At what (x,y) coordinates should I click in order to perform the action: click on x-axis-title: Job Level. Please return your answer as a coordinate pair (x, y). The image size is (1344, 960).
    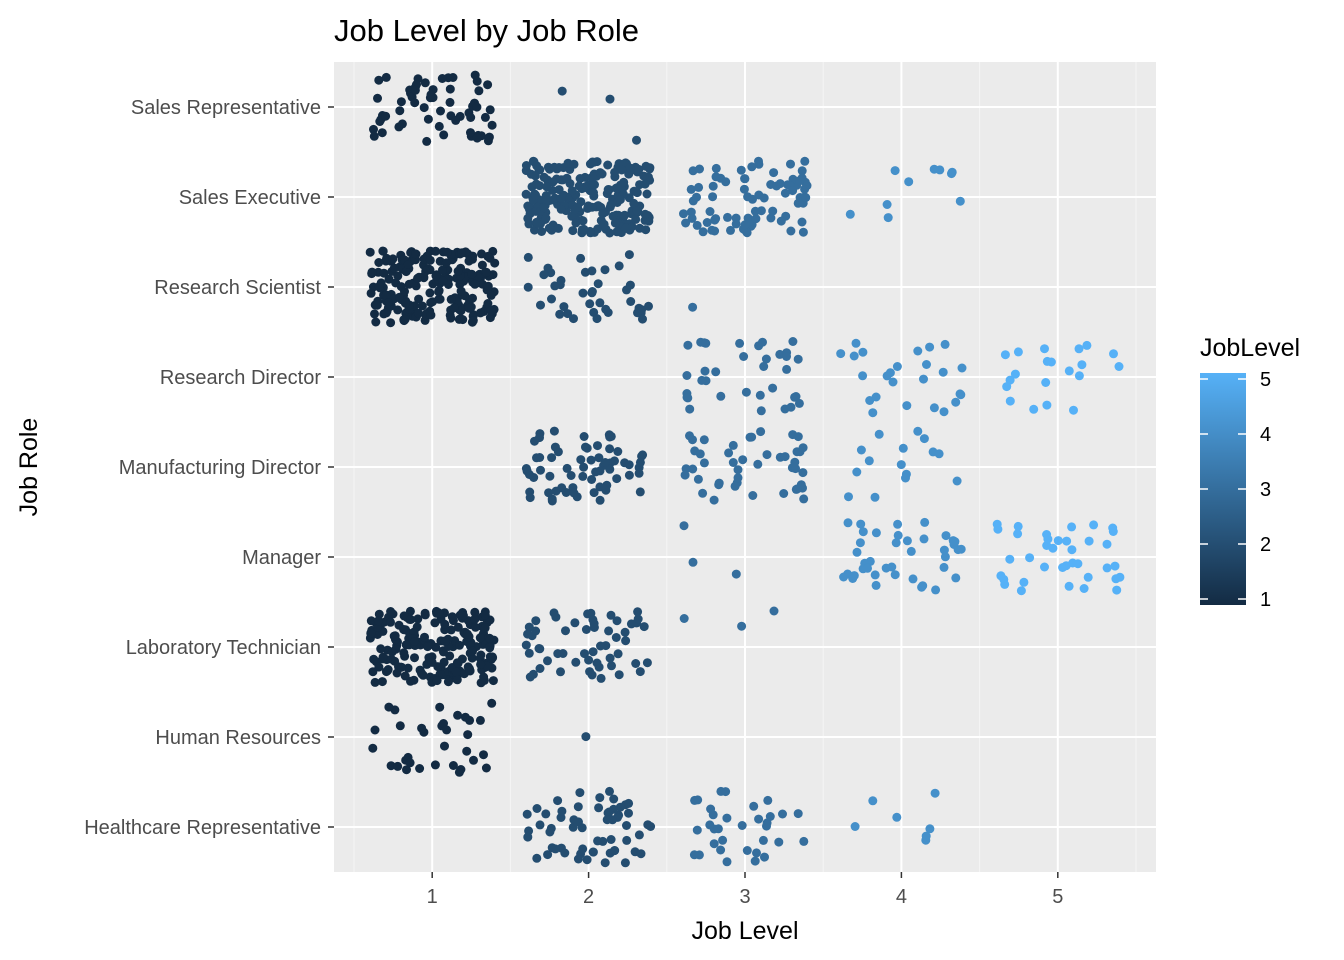
    Looking at the image, I should click on (744, 931).